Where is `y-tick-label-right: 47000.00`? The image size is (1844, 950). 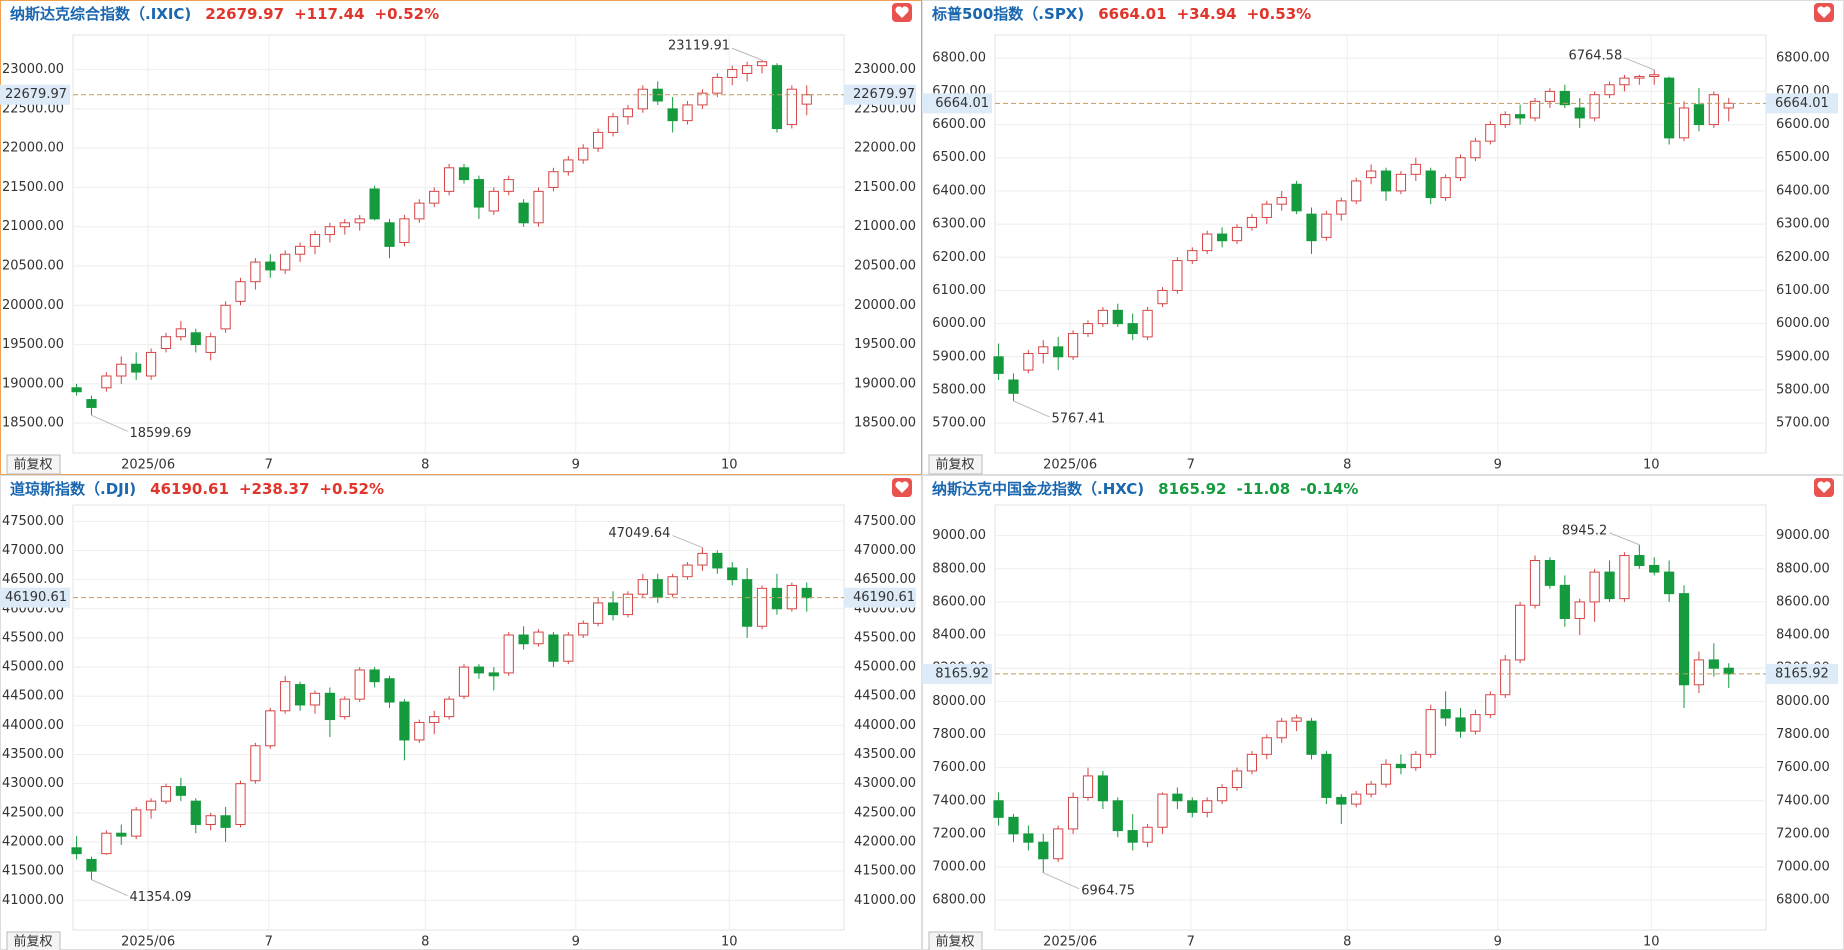
y-tick-label-right: 47000.00 is located at coordinates (885, 550).